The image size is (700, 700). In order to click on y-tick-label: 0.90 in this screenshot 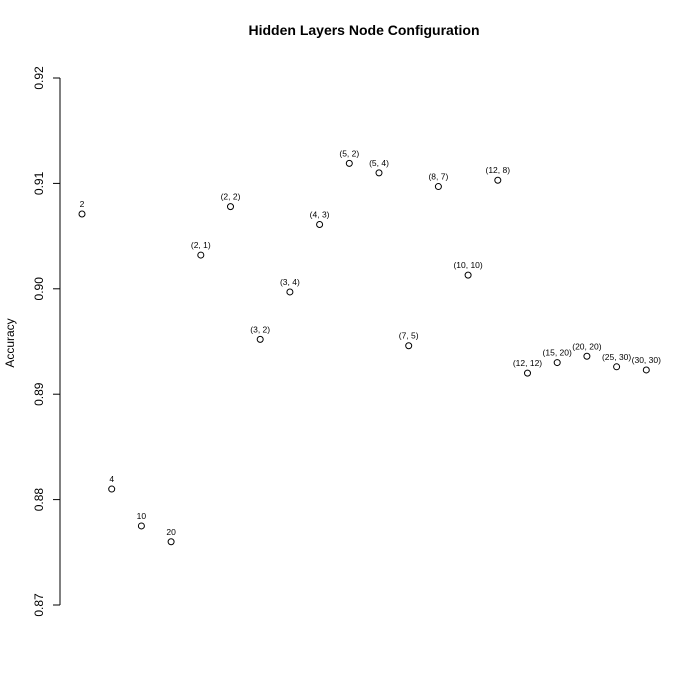, I will do `click(39, 289)`.